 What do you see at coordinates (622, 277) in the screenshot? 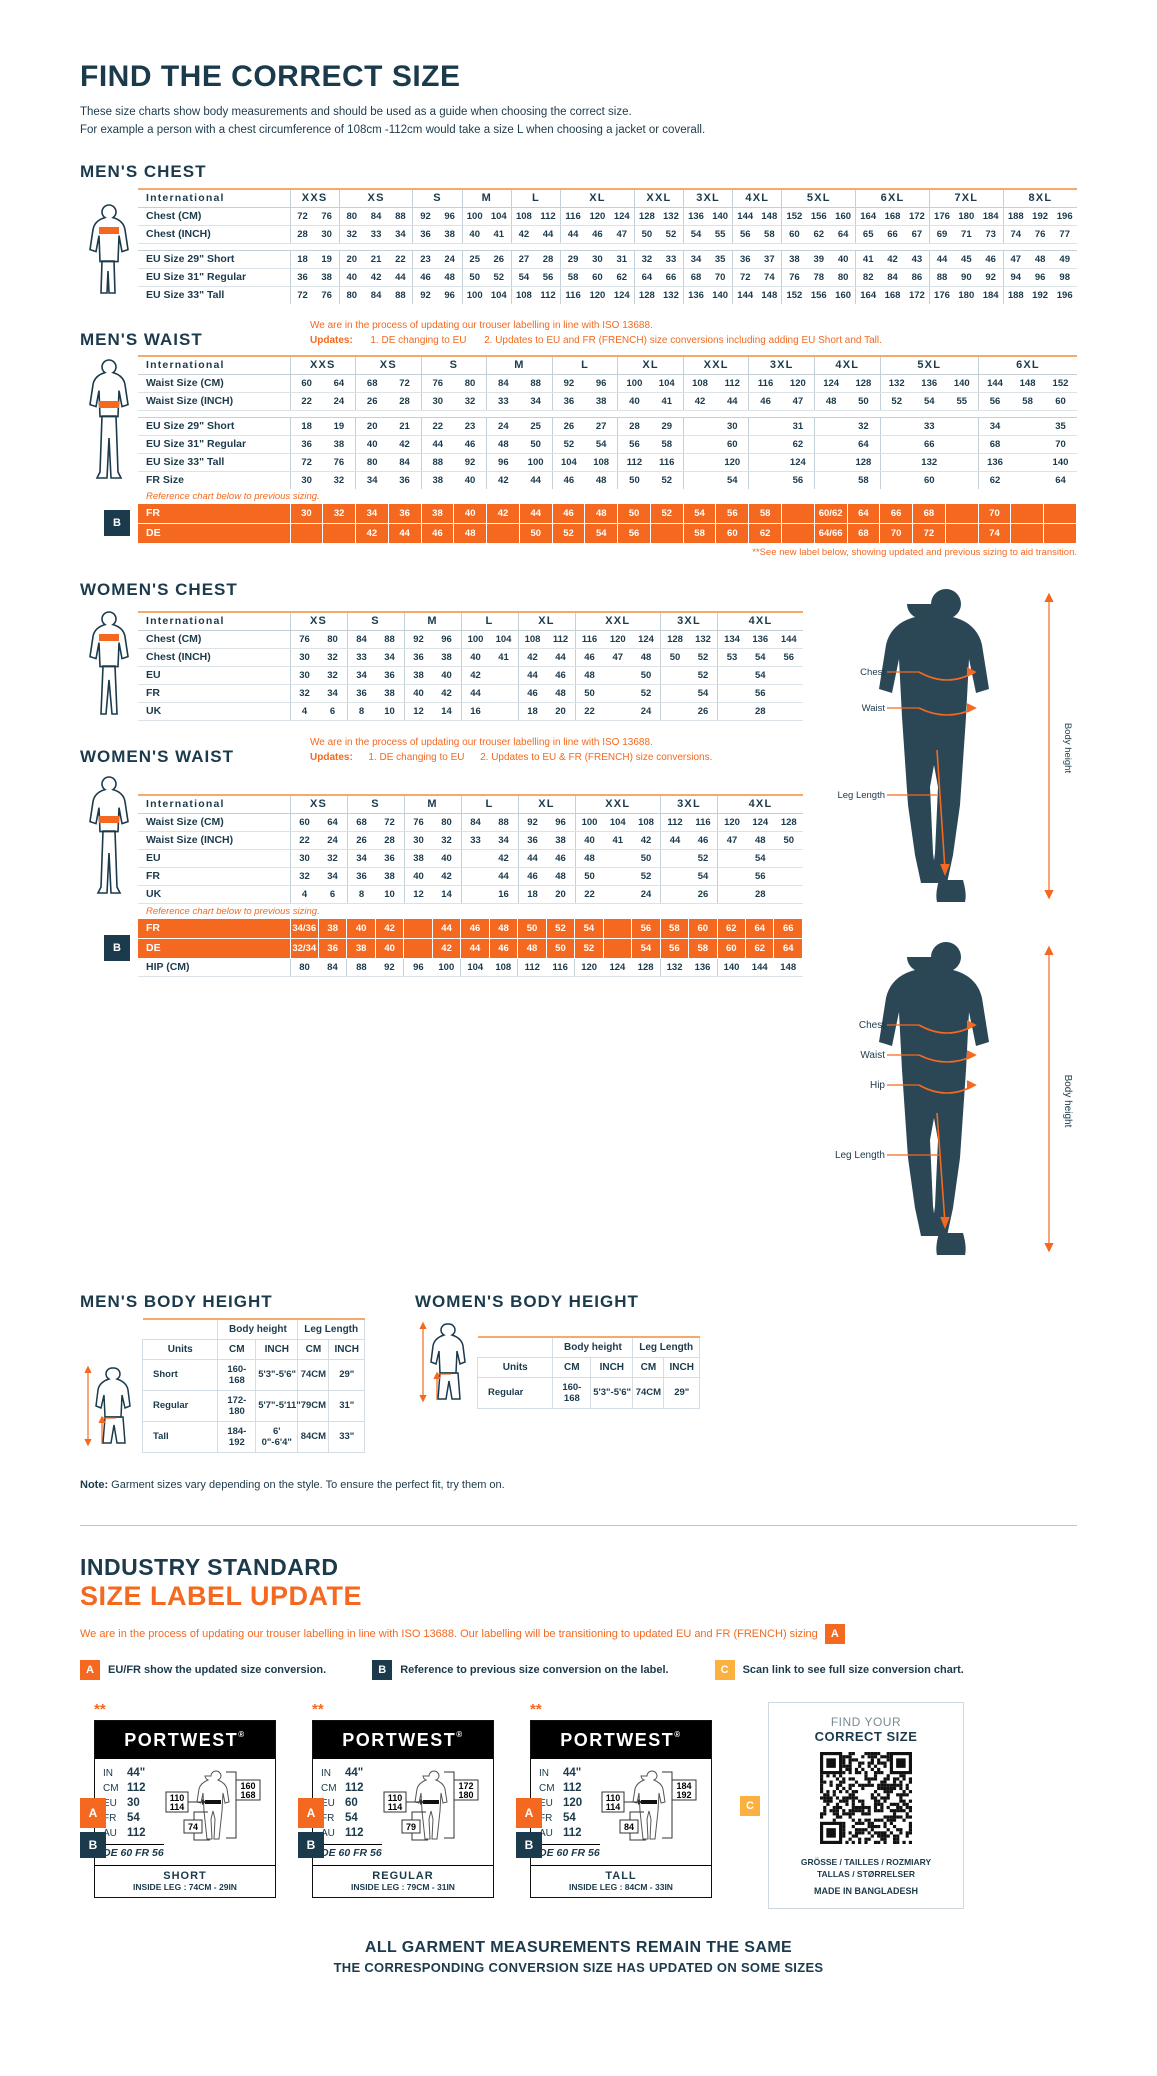
I see `cell: 62` at bounding box center [622, 277].